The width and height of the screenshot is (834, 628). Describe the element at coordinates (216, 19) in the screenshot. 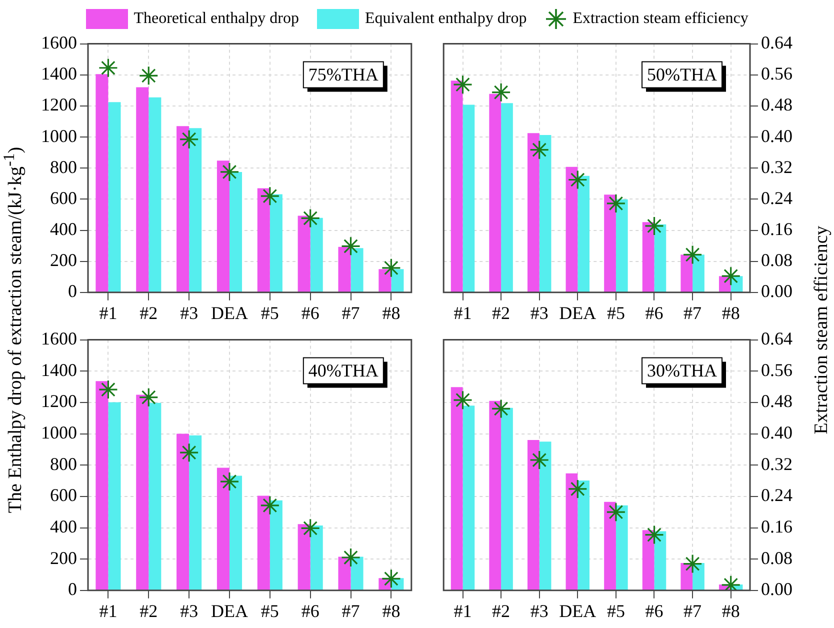

I see `legend-label: Theoretical enthalpy drop` at that location.